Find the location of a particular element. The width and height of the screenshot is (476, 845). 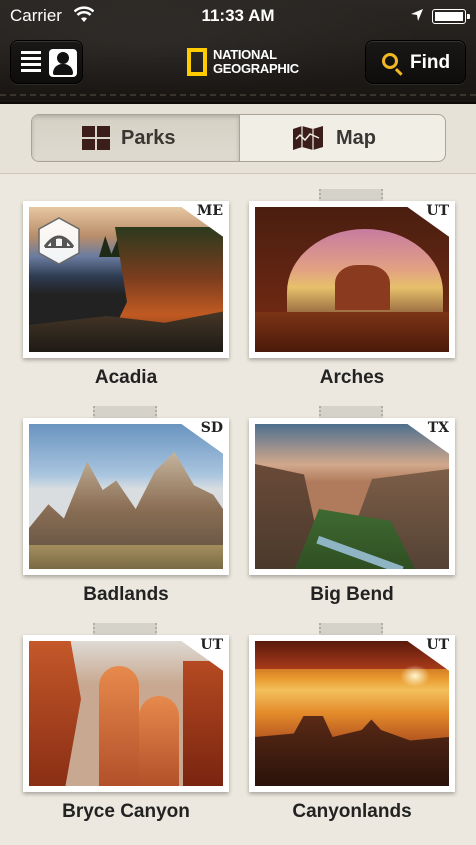

location-arrow-icon is located at coordinates (417, 15).